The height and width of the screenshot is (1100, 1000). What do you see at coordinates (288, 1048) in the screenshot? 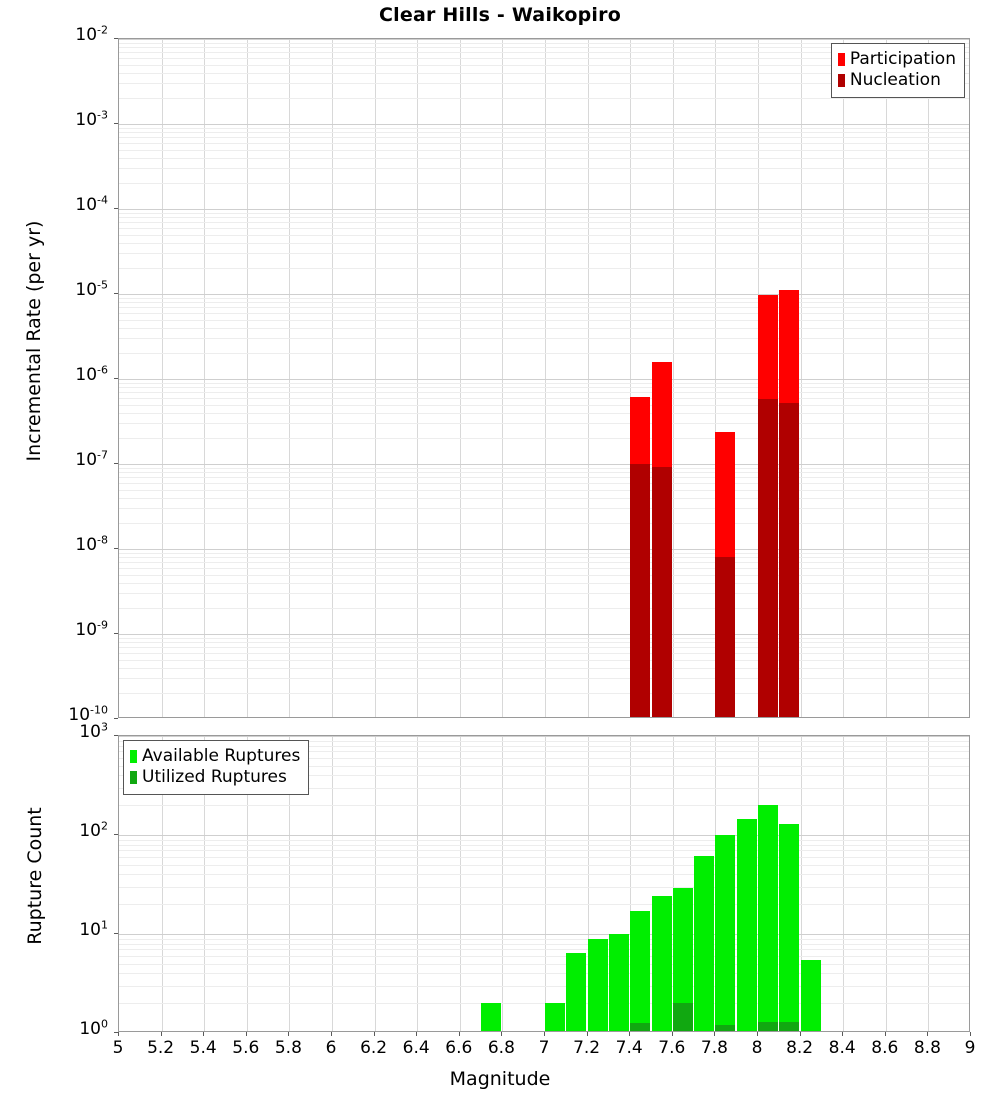
I see `x-tick-label: 5.8` at bounding box center [288, 1048].